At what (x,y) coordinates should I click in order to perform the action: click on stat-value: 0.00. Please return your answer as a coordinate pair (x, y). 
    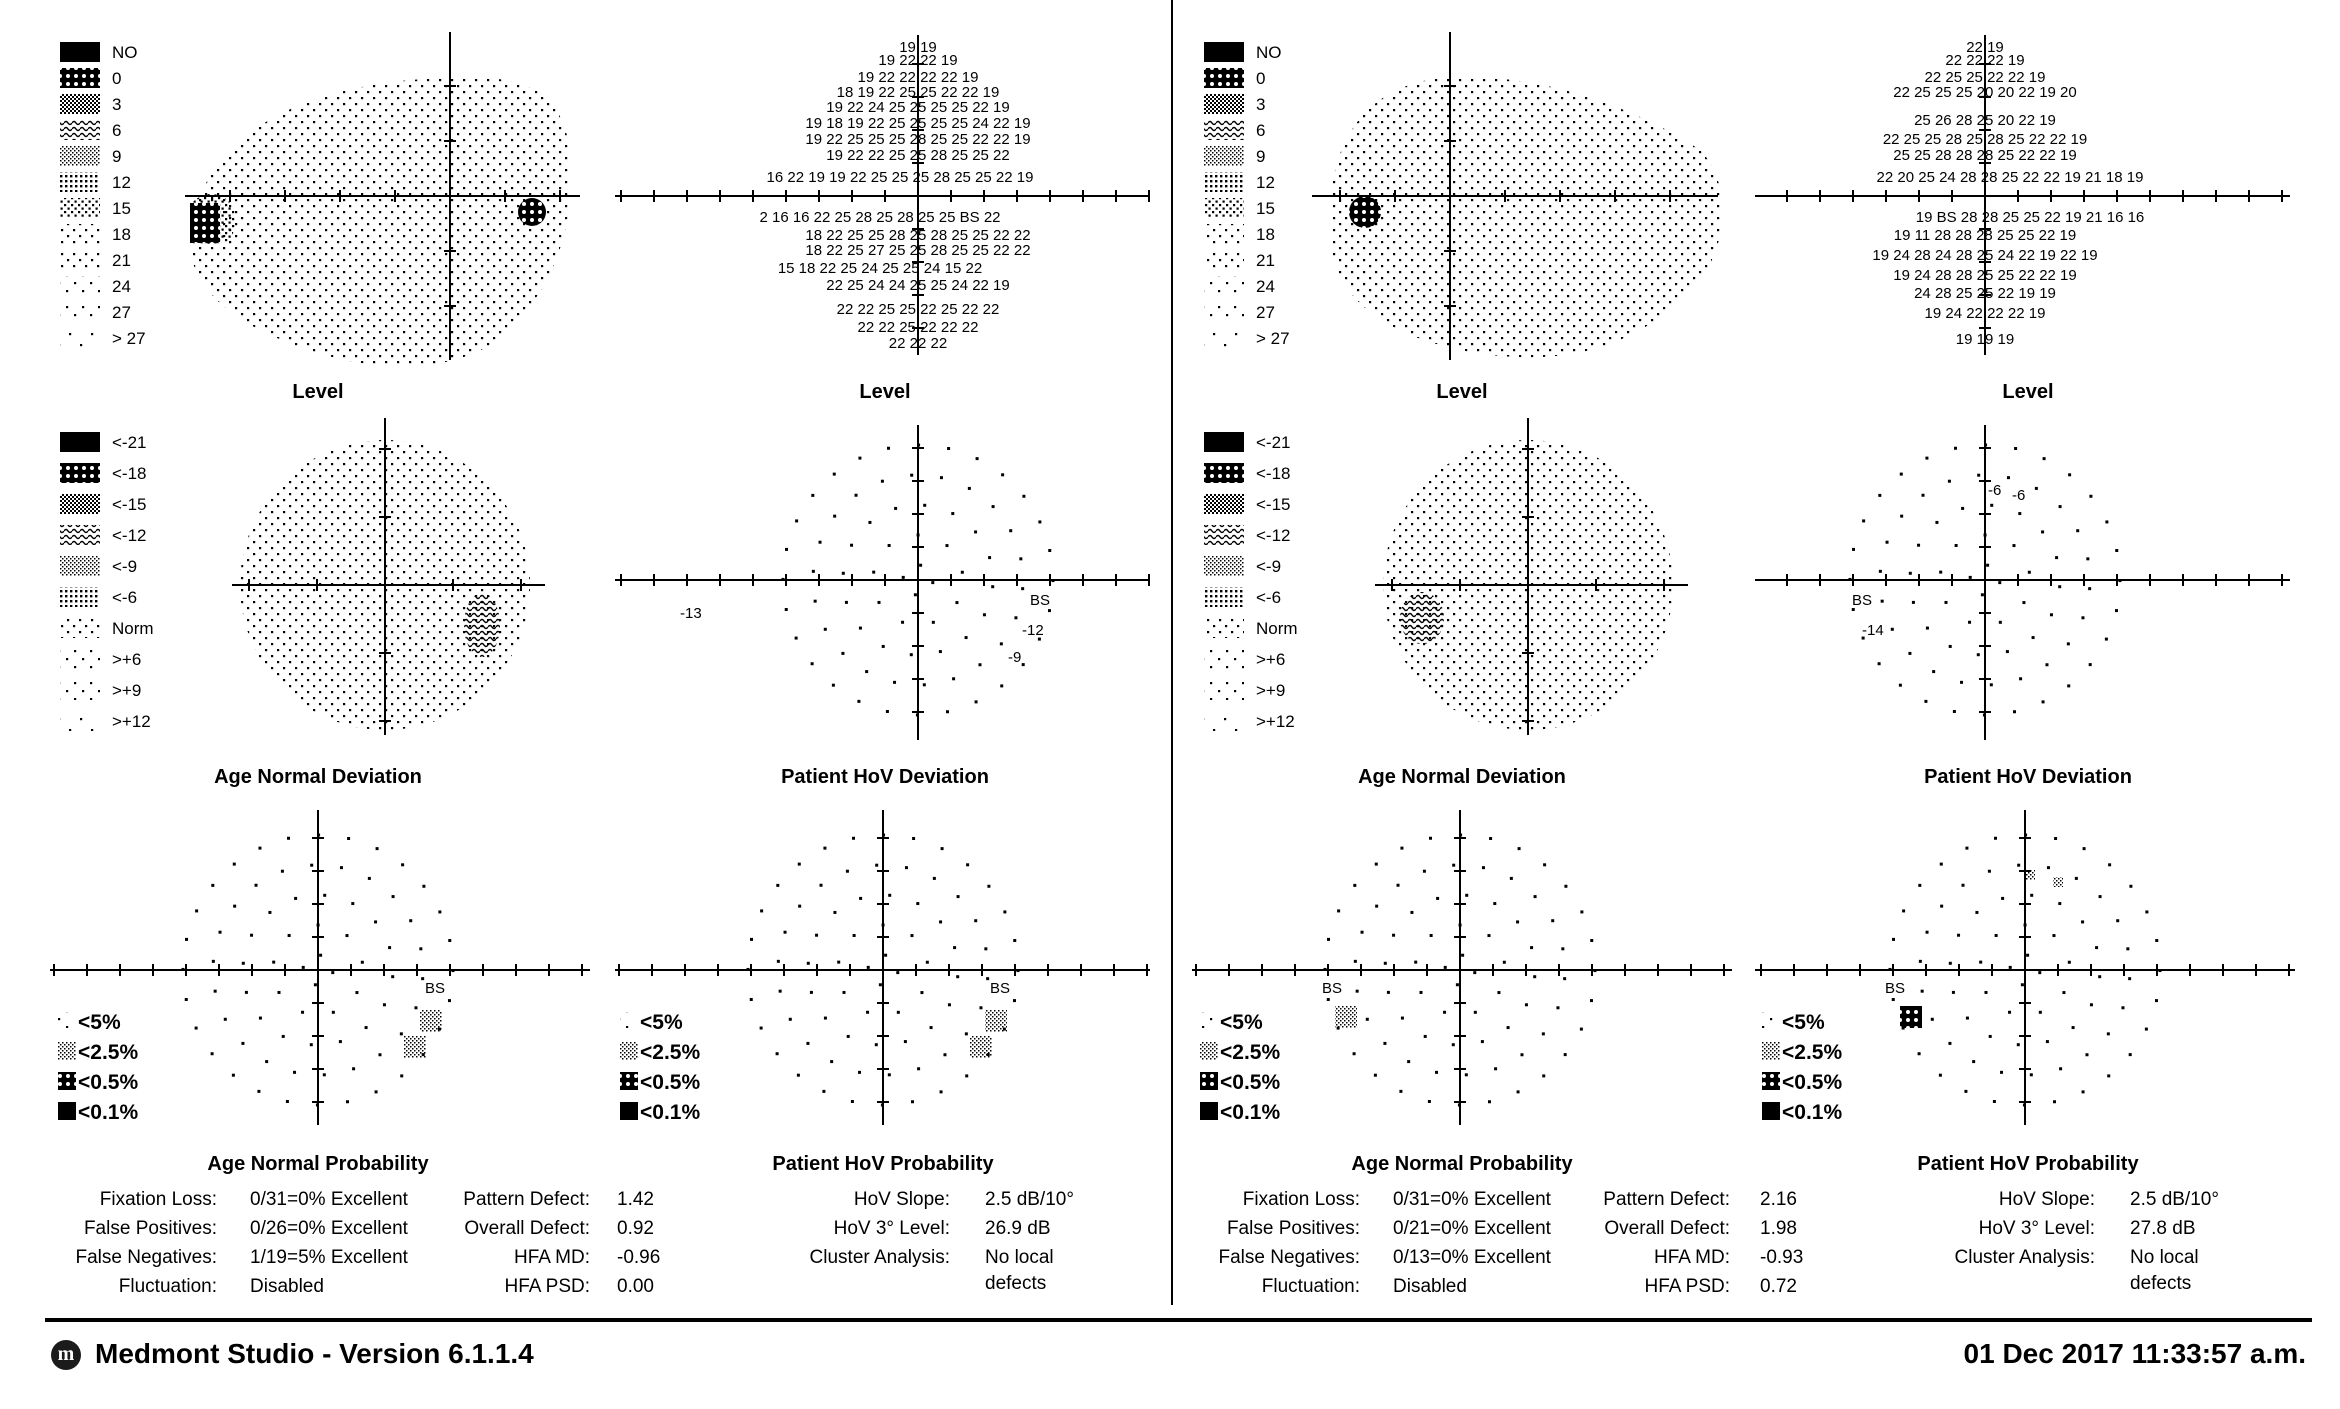
    Looking at the image, I should click on (635, 1286).